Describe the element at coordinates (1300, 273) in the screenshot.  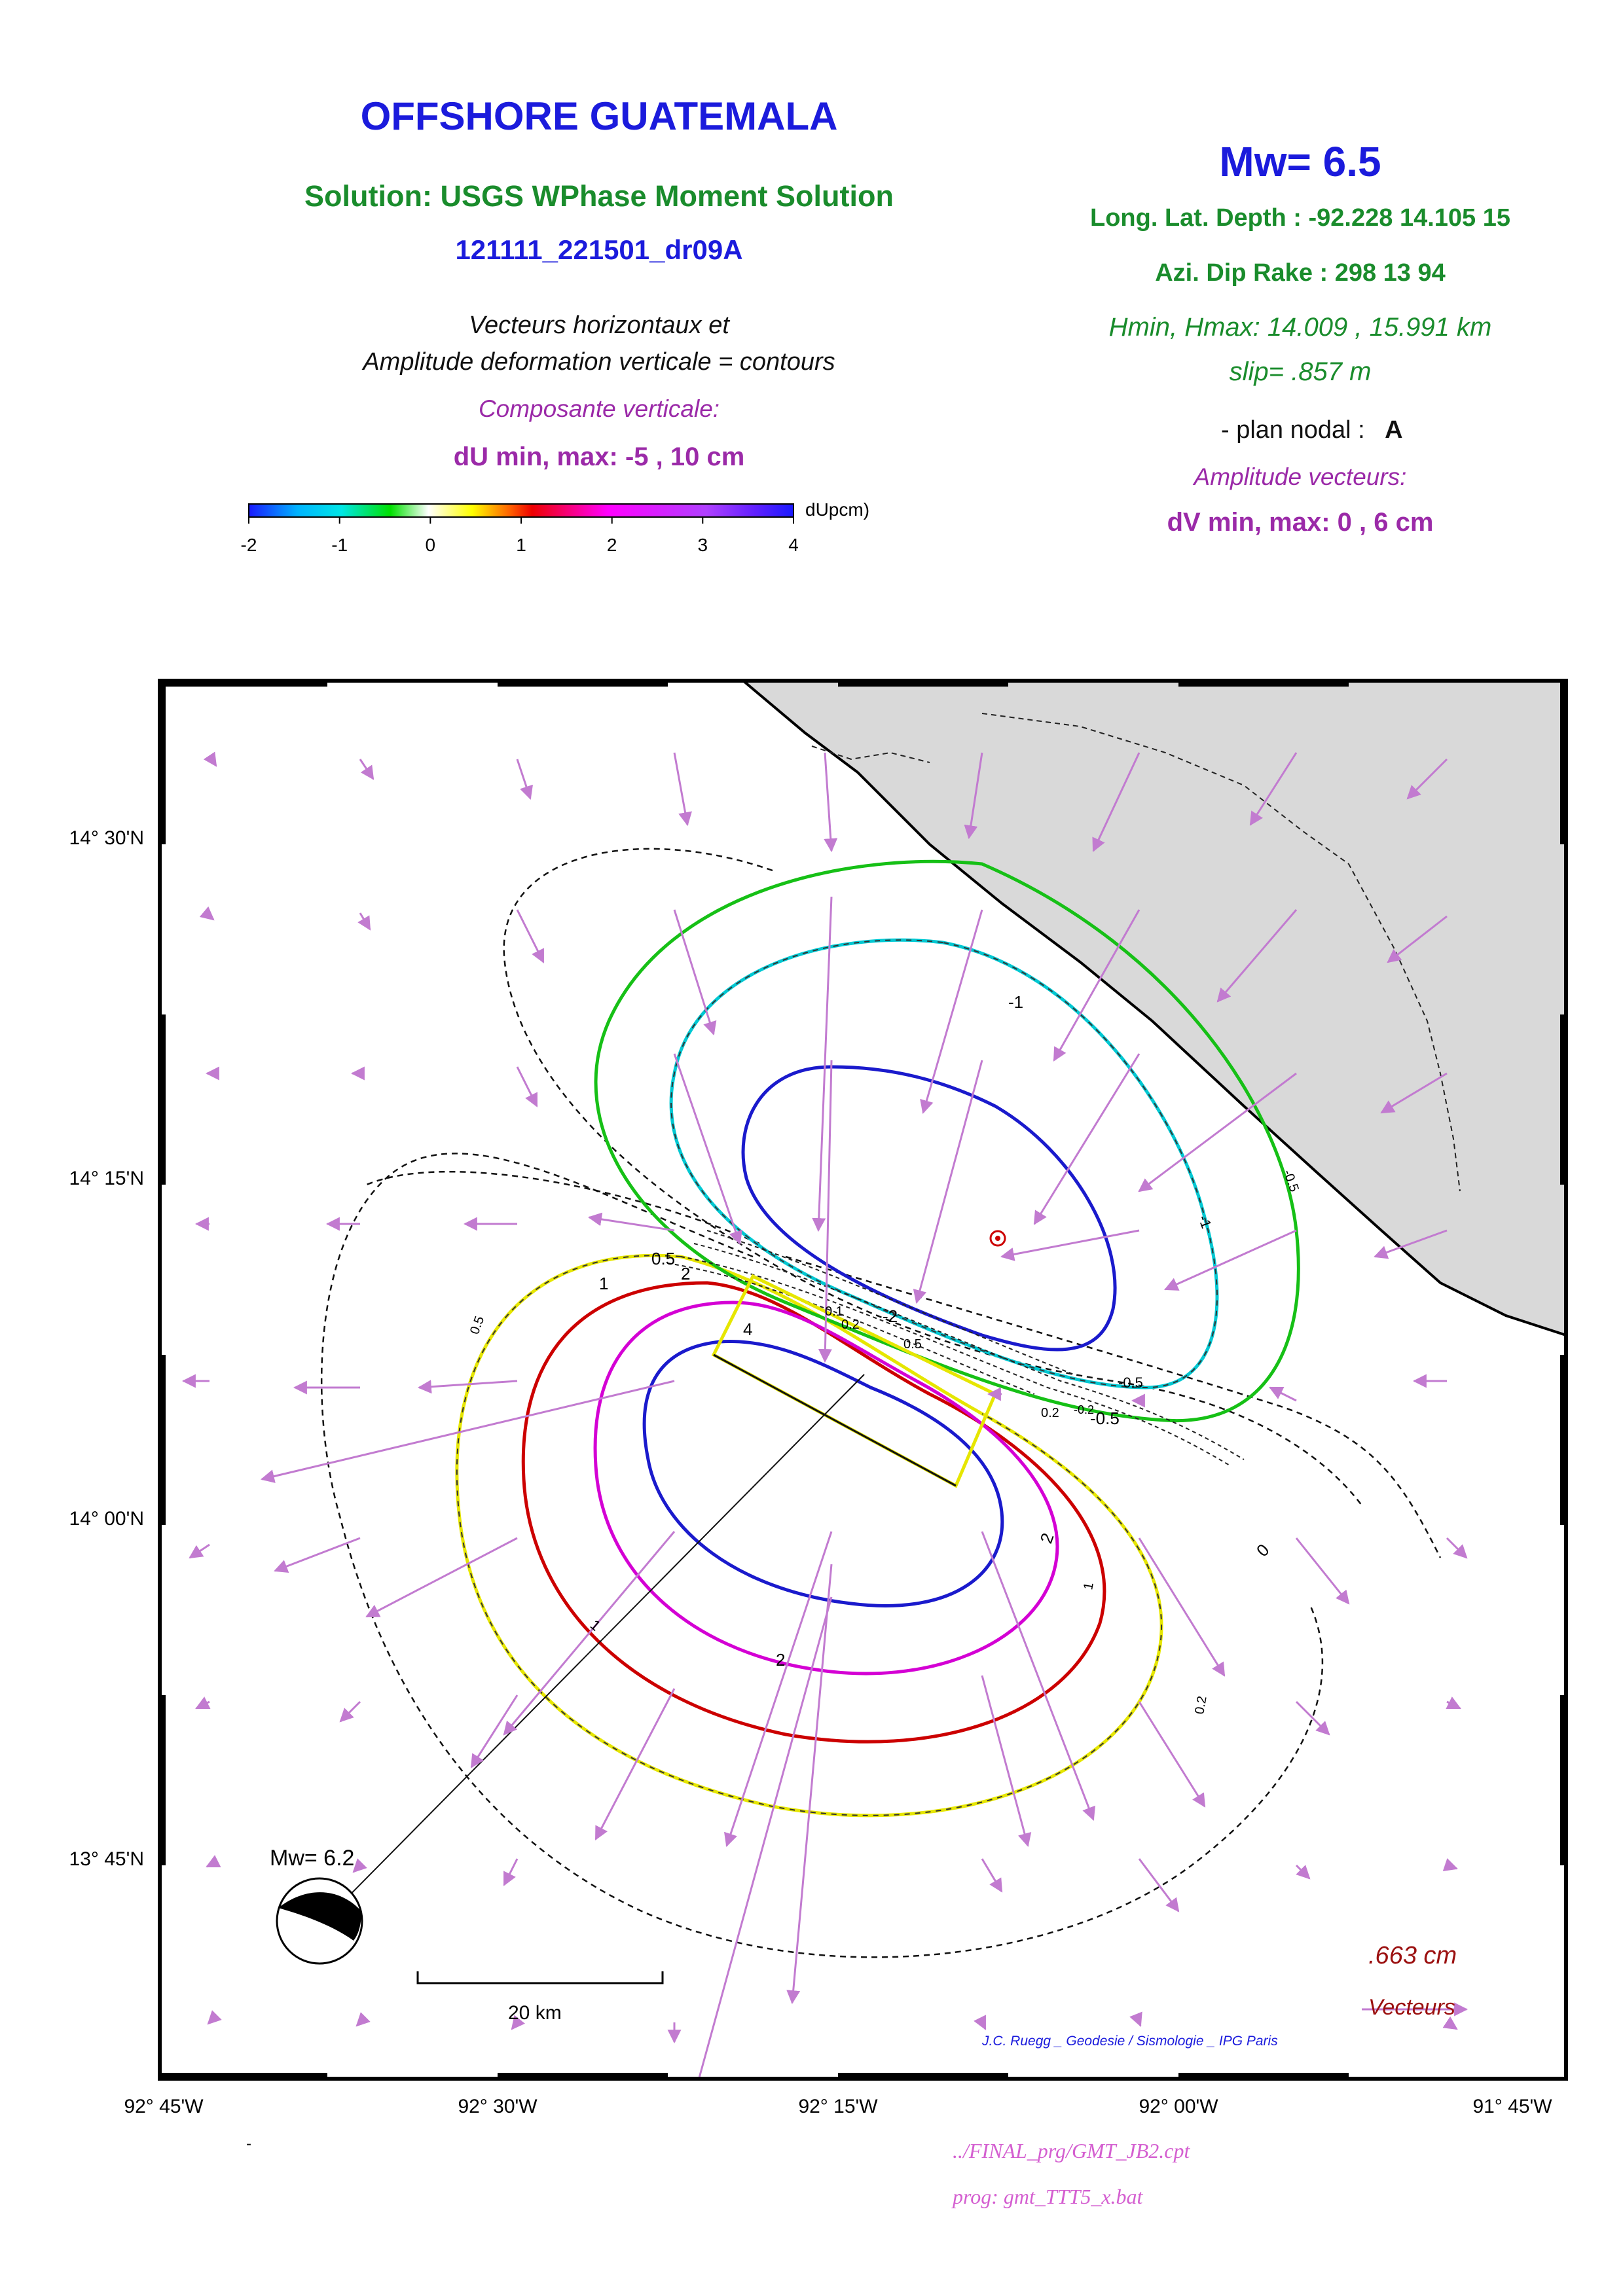
I see `source-mechanism: Azi. Dip Rake : 298 13 94` at that location.